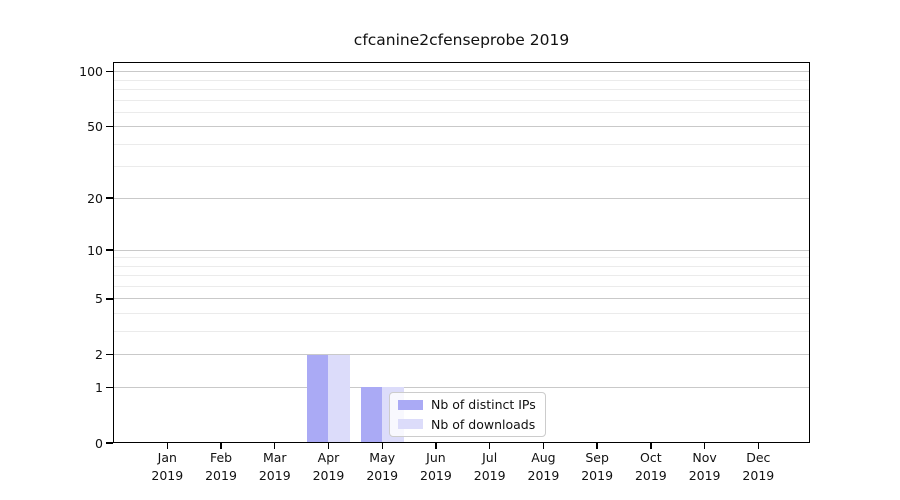  Describe the element at coordinates (467, 414) in the screenshot. I see `legend: Nb of distinct IPs Nb of downloads` at that location.